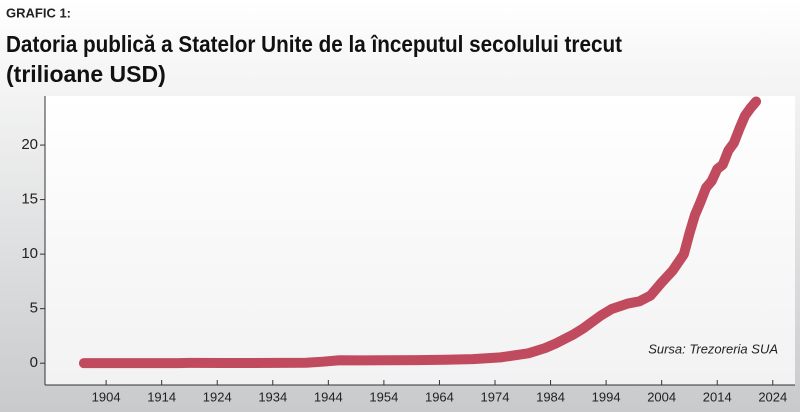 This screenshot has height=412, width=800. Describe the element at coordinates (495, 396) in the screenshot. I see `x-tick-label: 1974` at that location.